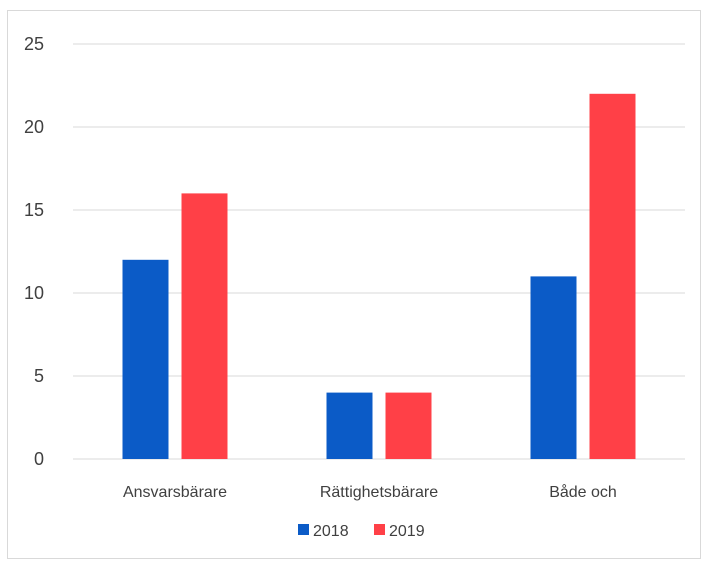  What do you see at coordinates (379, 492) in the screenshot?
I see `category-label: Rättighetsbärare` at bounding box center [379, 492].